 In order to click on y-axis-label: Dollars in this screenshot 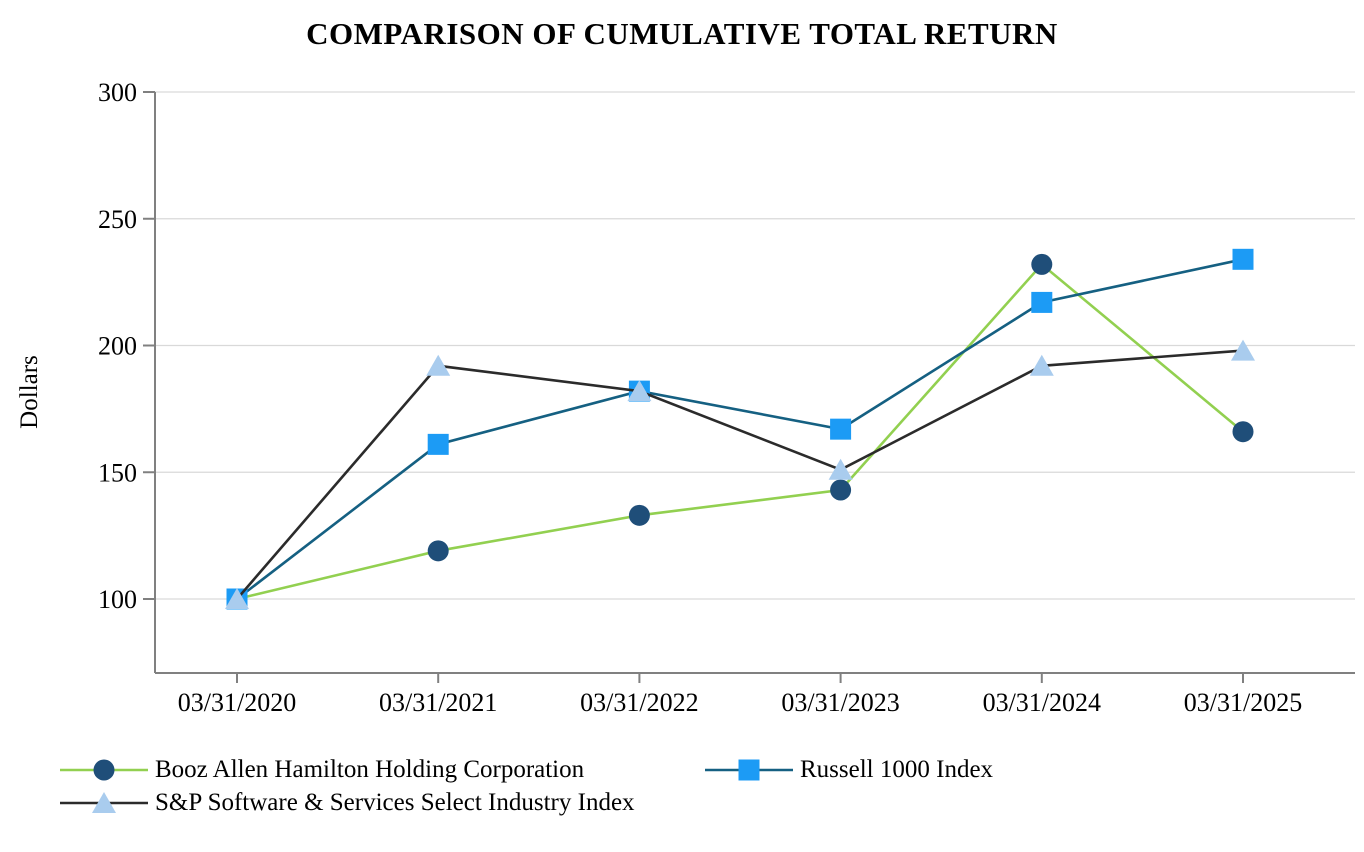, I will do `click(29, 392)`.